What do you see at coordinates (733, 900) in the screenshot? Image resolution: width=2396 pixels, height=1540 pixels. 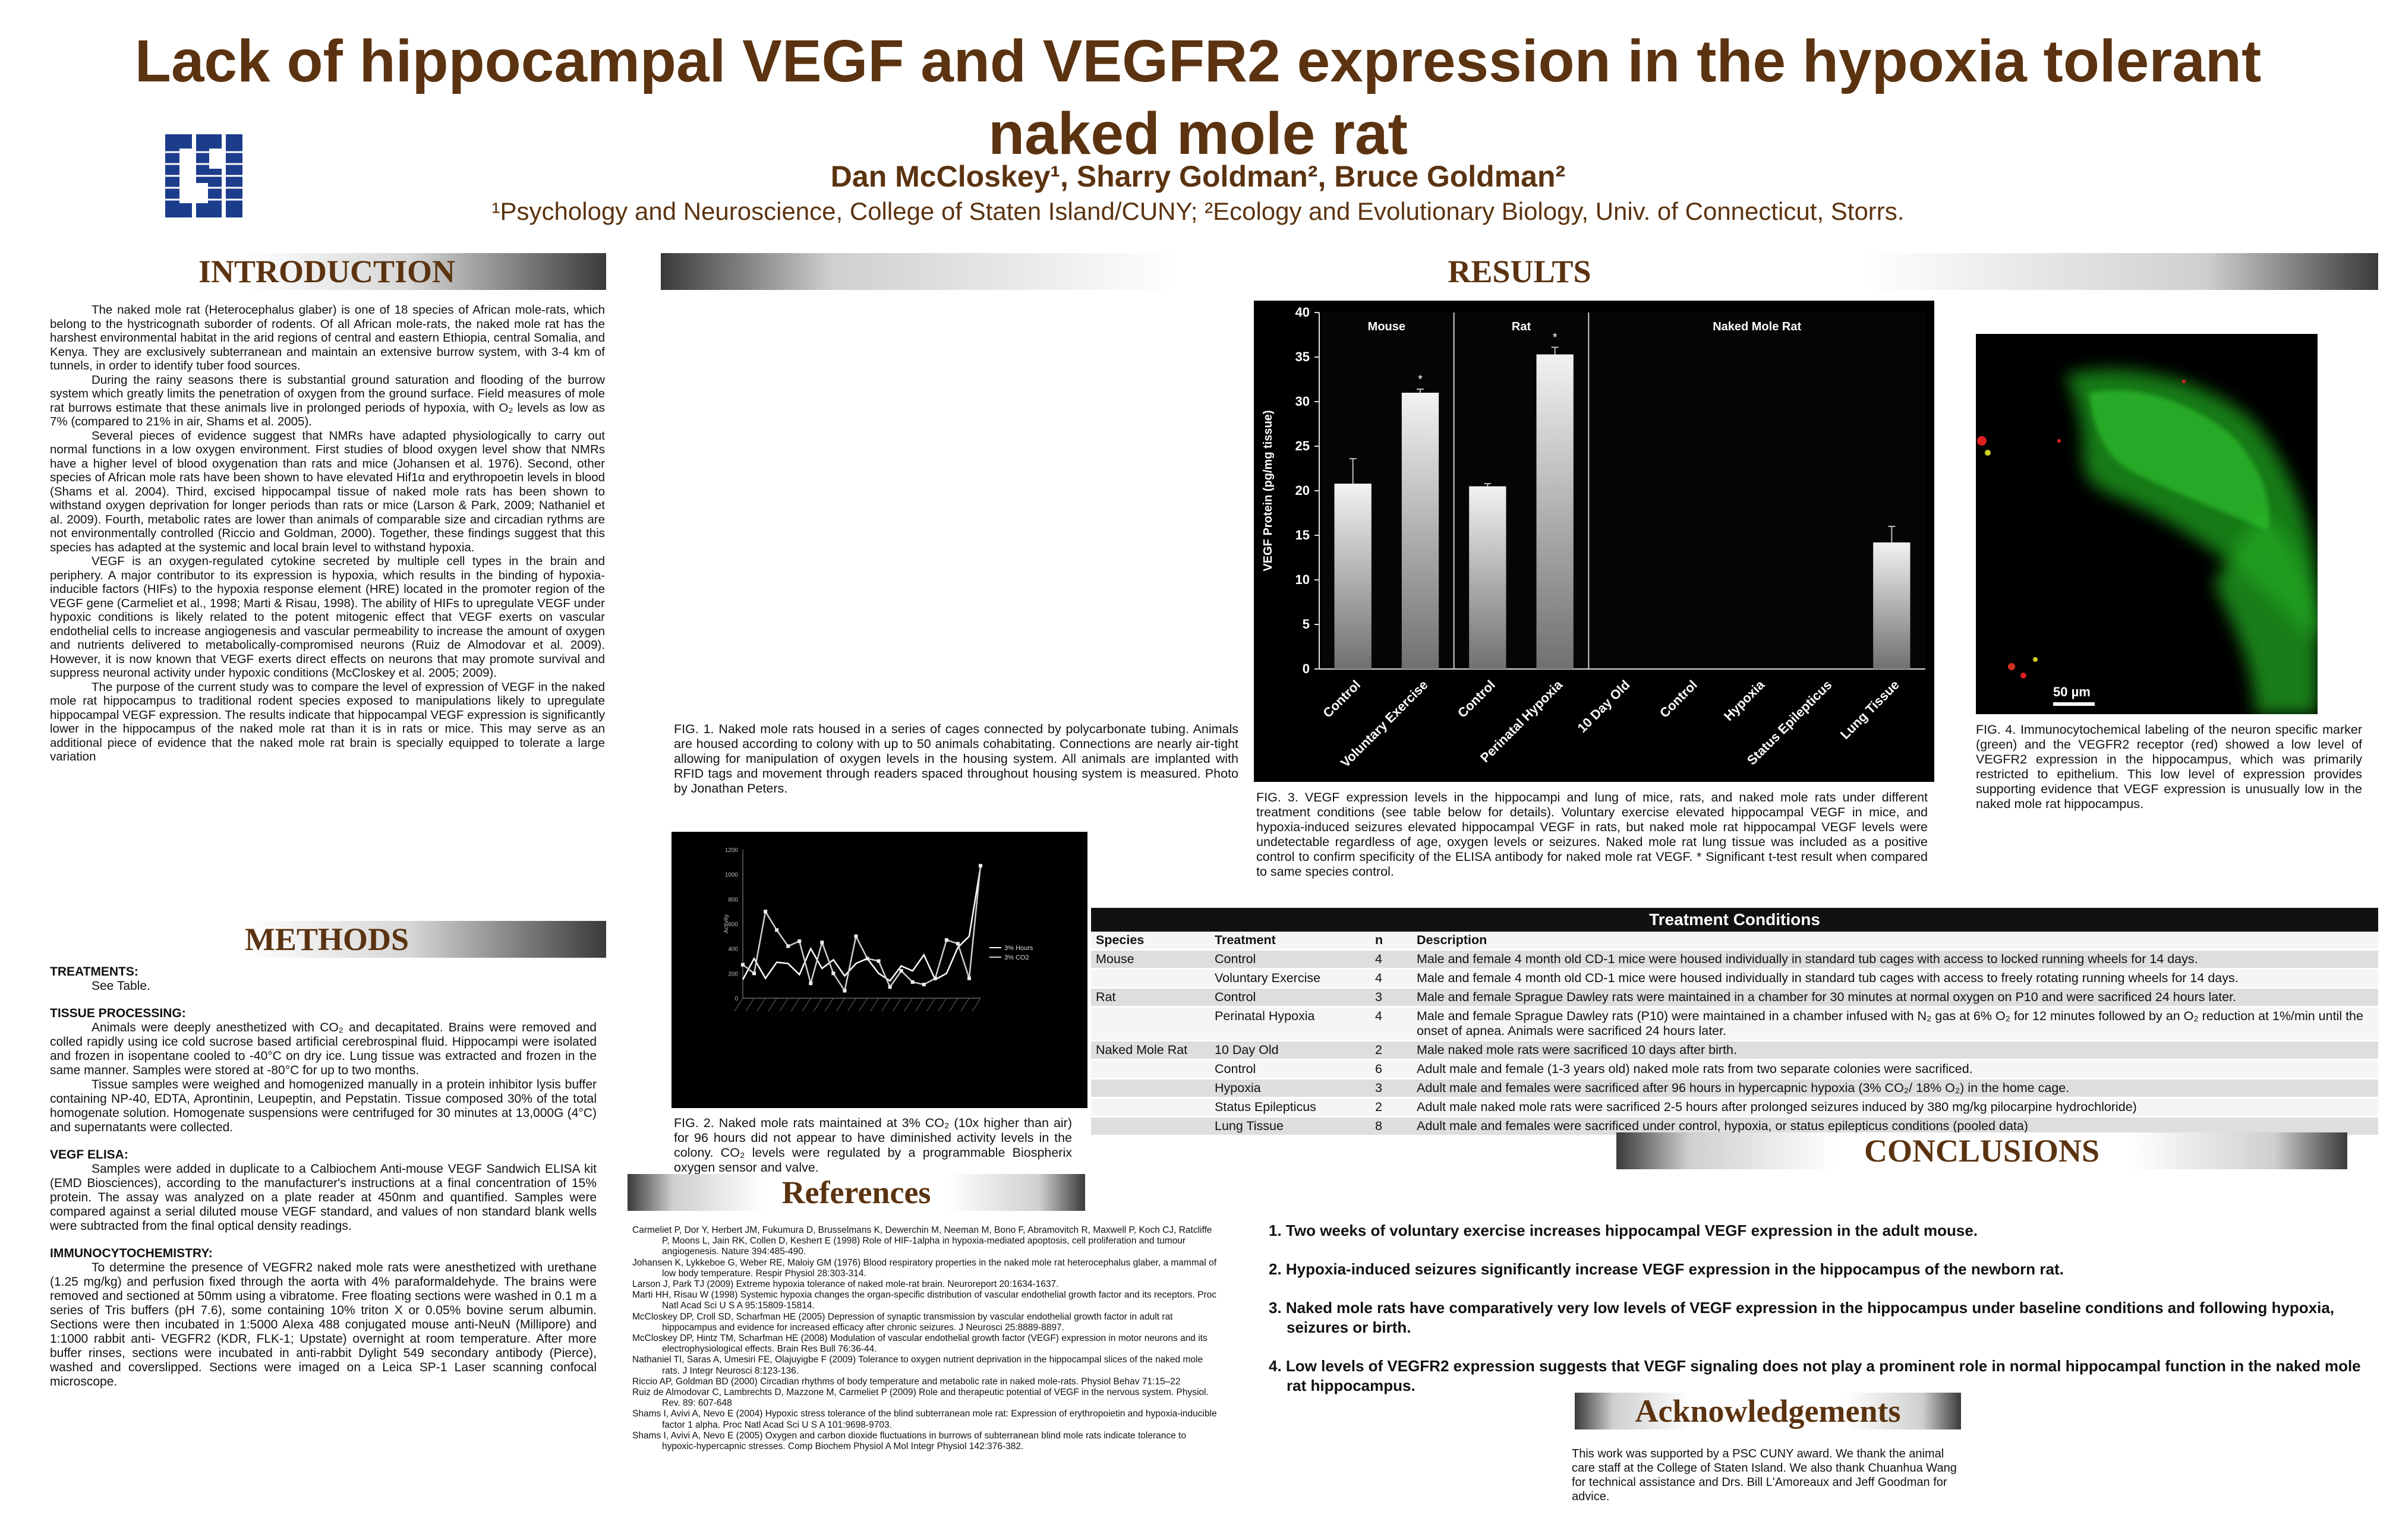 I see `y-tick-label: 800` at bounding box center [733, 900].